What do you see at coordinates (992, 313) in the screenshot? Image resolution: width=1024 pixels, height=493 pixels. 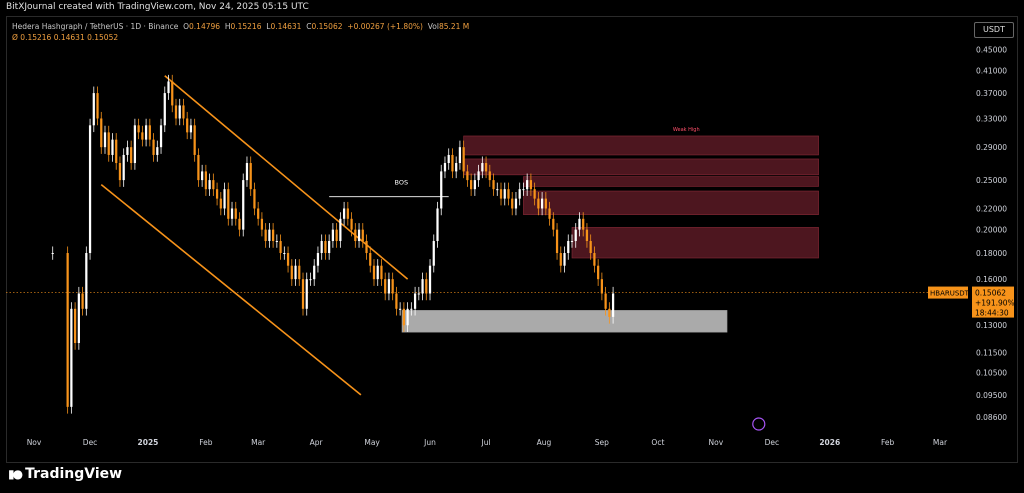 I see `price-tag-countdown: 18:44:30` at bounding box center [992, 313].